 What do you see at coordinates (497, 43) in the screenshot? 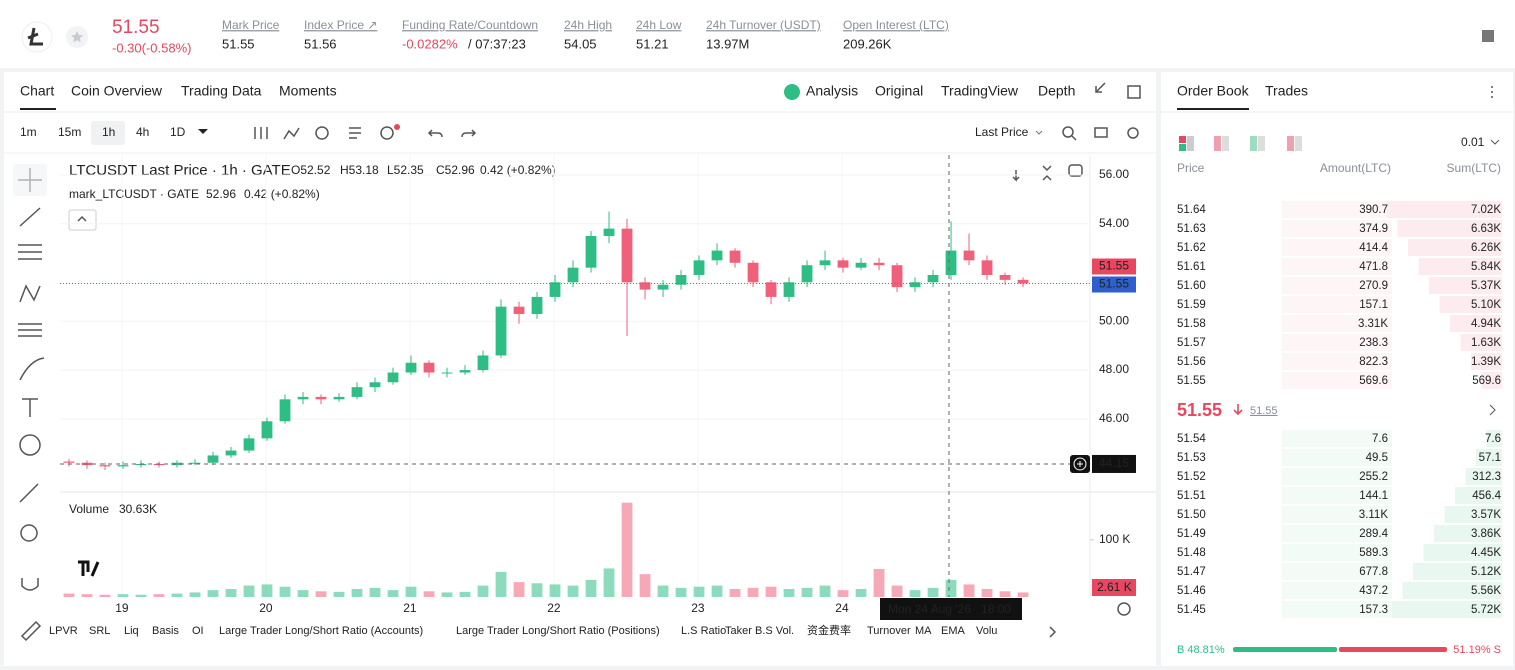
I see `stat-extra: / 07:37:23` at bounding box center [497, 43].